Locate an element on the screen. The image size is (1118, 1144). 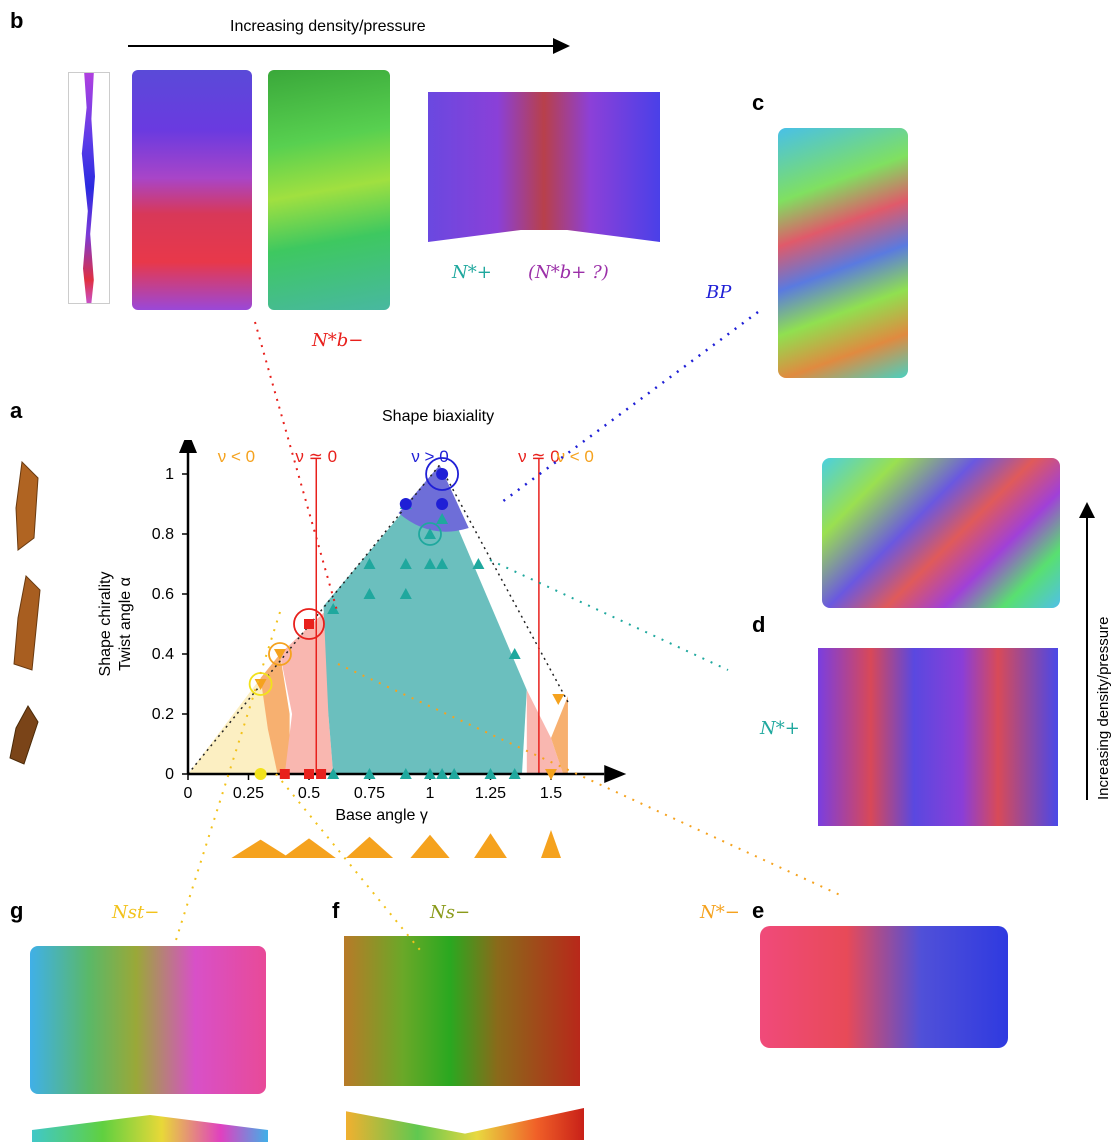
label-e: N*− is located at coordinates (720, 912).